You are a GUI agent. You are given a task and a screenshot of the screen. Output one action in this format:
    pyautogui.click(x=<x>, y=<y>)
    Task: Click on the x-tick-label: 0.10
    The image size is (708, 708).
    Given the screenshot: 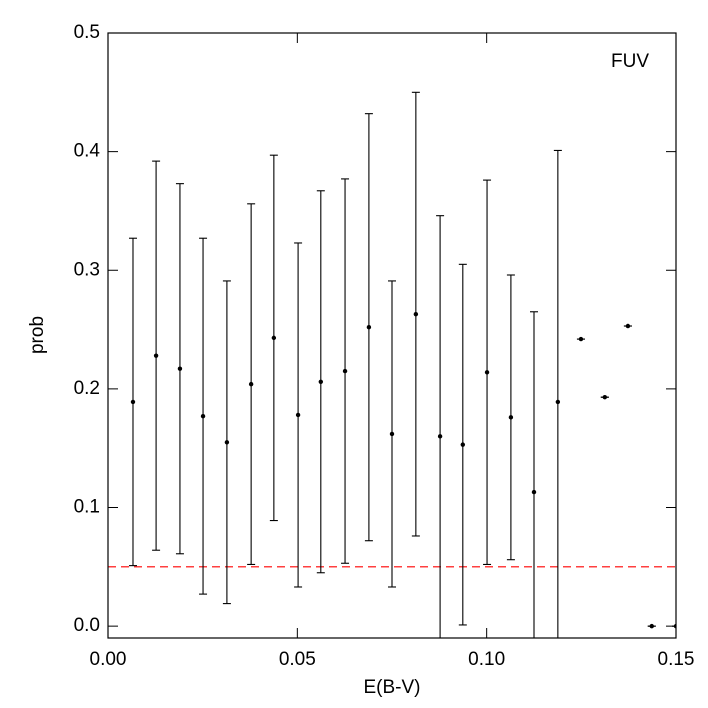 What is the action you would take?
    pyautogui.click(x=486, y=659)
    